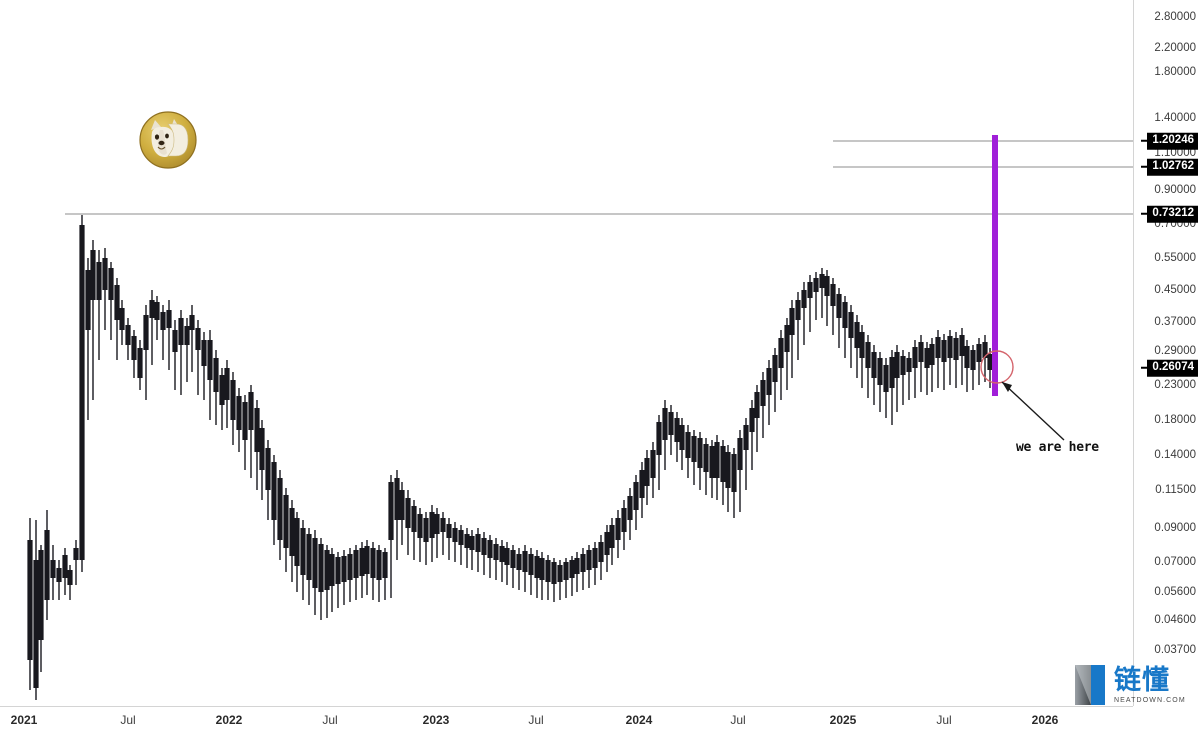  Describe the element at coordinates (1169, 141) in the screenshot. I see `price-badge-1-20246: 1.20246` at that location.